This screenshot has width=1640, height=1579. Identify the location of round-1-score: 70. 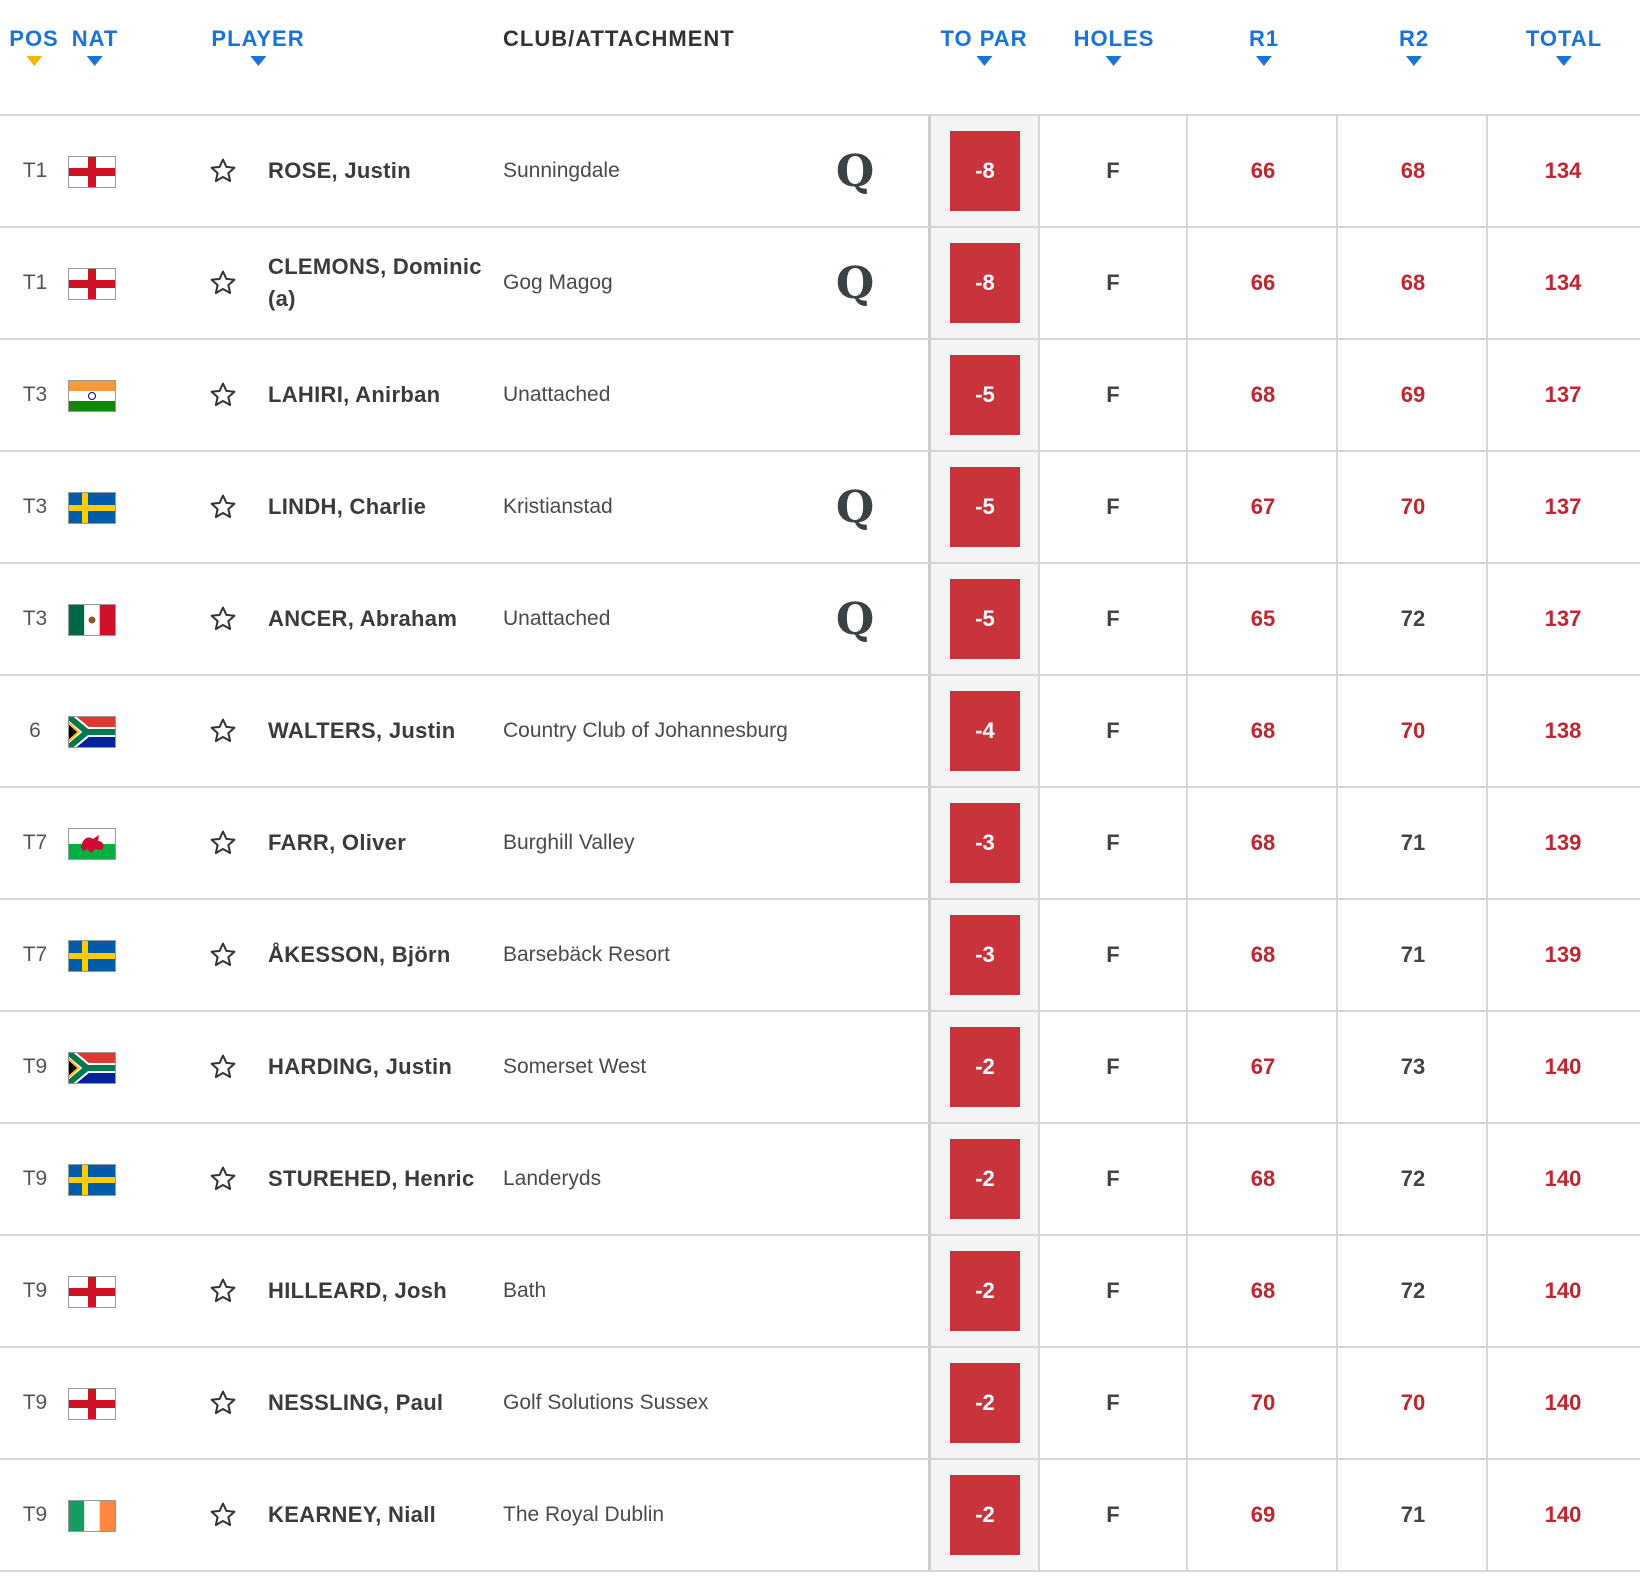
(1263, 1402).